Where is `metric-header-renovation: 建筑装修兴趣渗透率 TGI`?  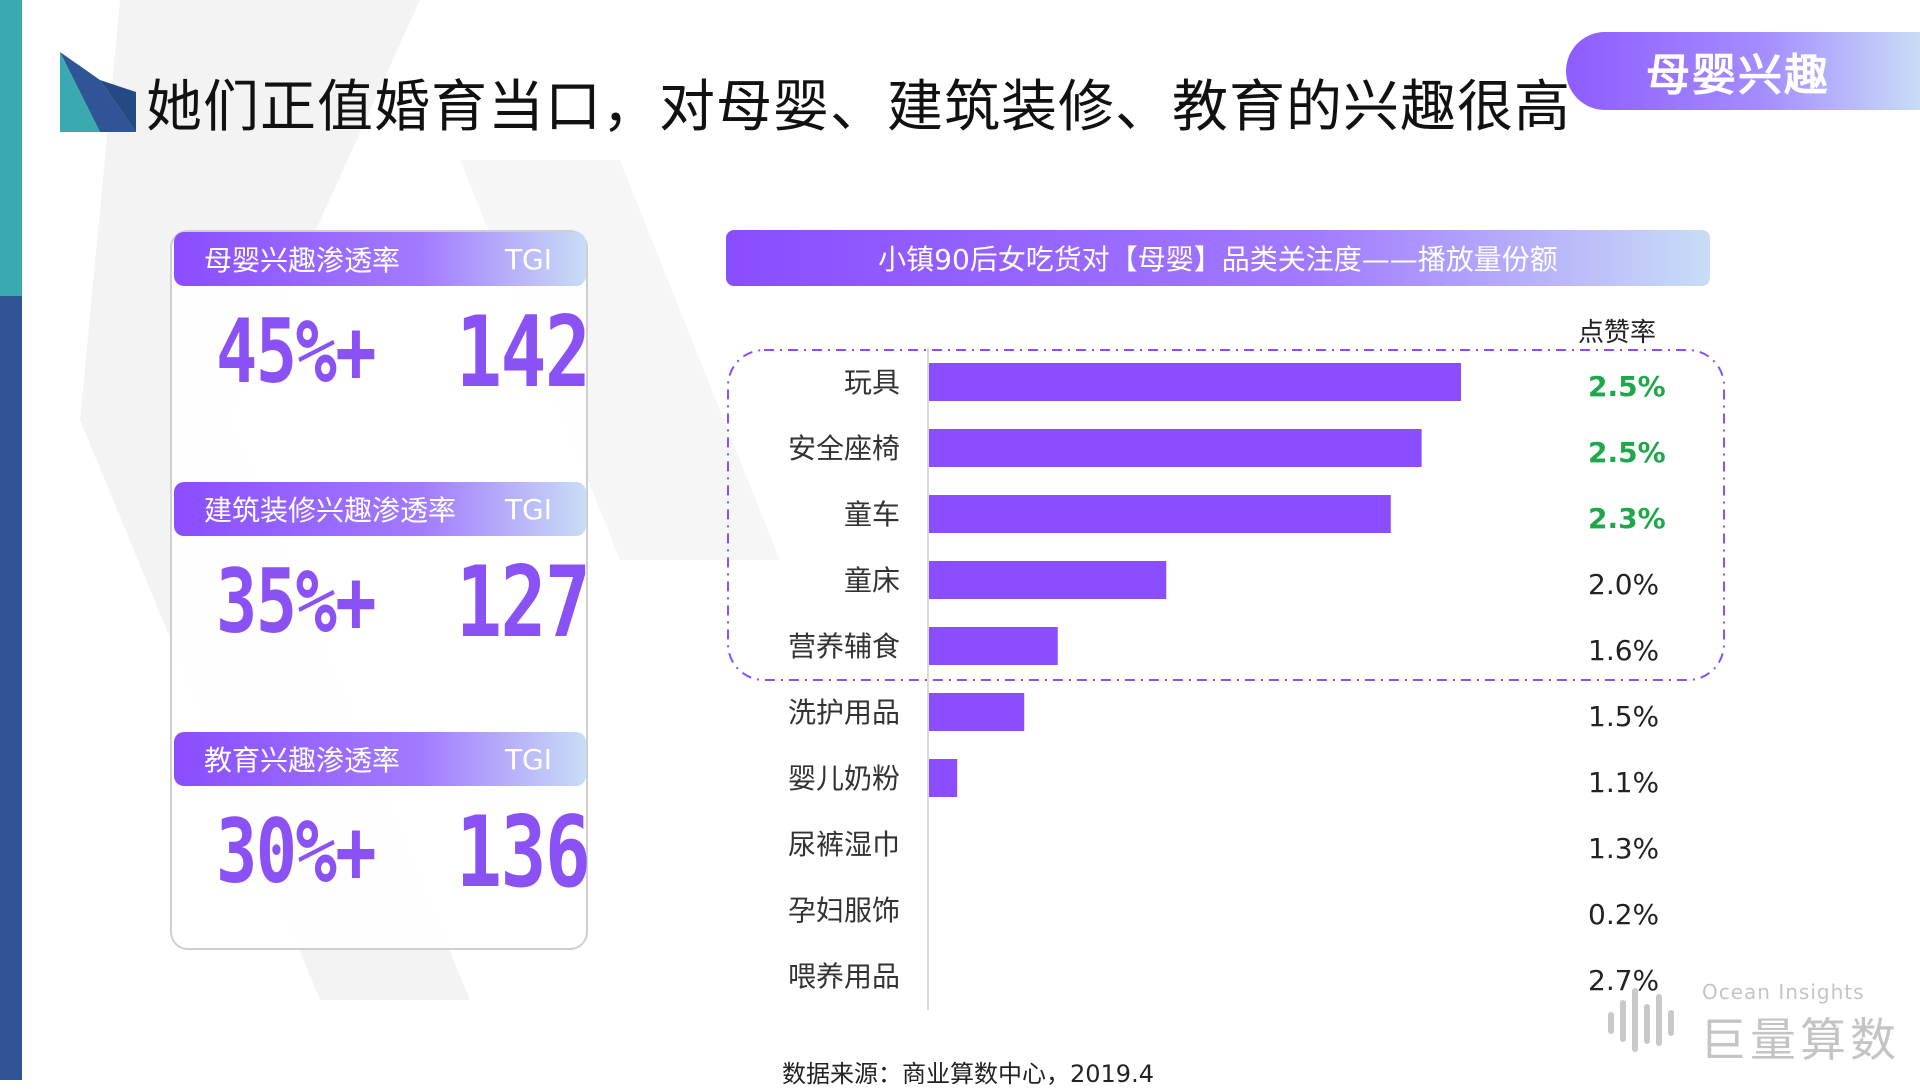
metric-header-renovation: 建筑装修兴趣渗透率 TGI is located at coordinates (380, 509).